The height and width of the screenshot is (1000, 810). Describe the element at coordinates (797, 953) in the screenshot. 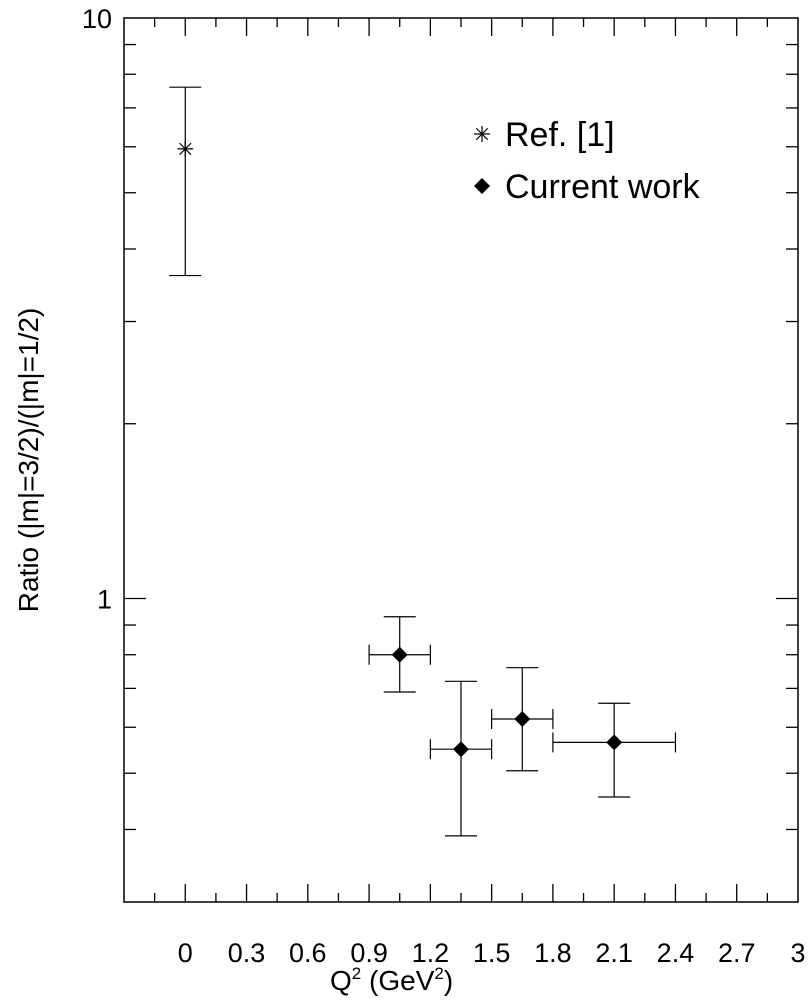

I see `x-tick-label: 3` at that location.